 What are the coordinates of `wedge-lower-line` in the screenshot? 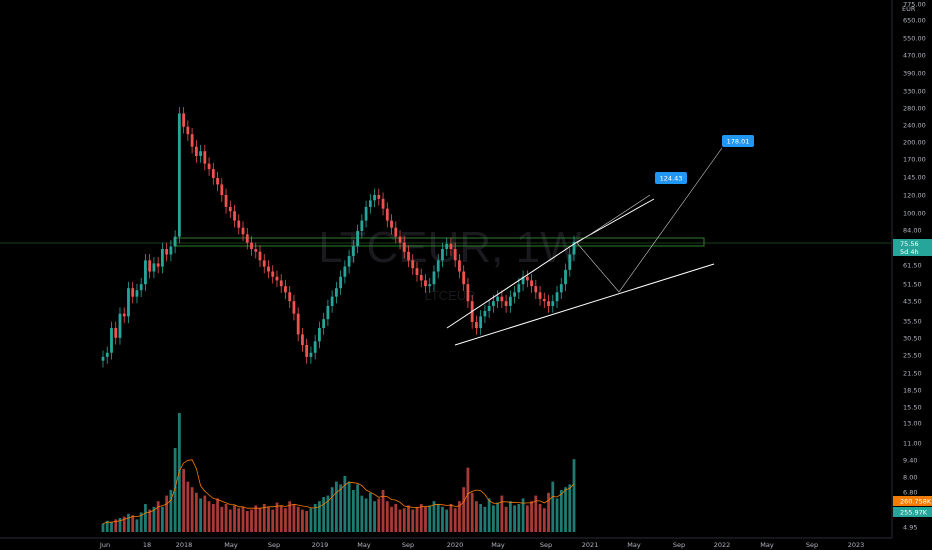 It's located at (584, 304).